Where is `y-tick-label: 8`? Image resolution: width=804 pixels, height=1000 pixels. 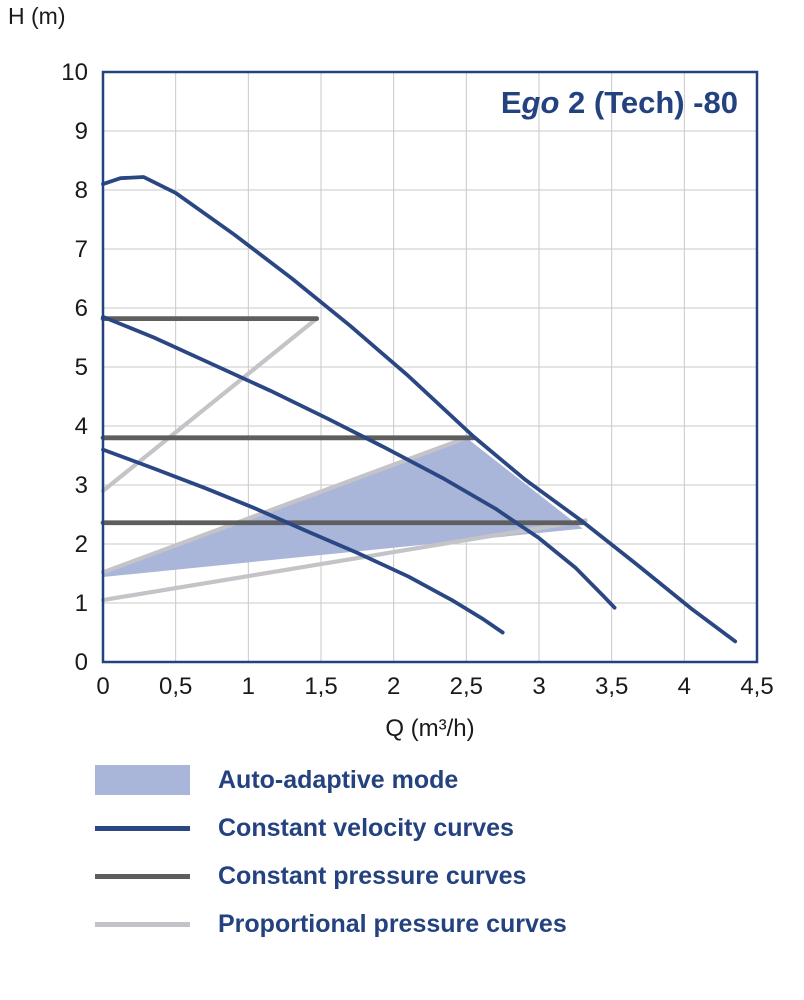
y-tick-label: 8 is located at coordinates (81, 190).